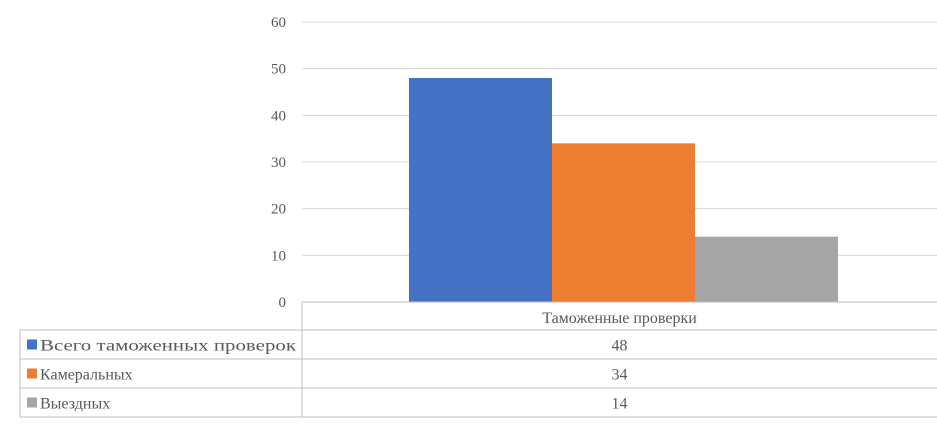 The image size is (937, 427). I want to click on y-tick-label-20: 20, so click(278, 210).